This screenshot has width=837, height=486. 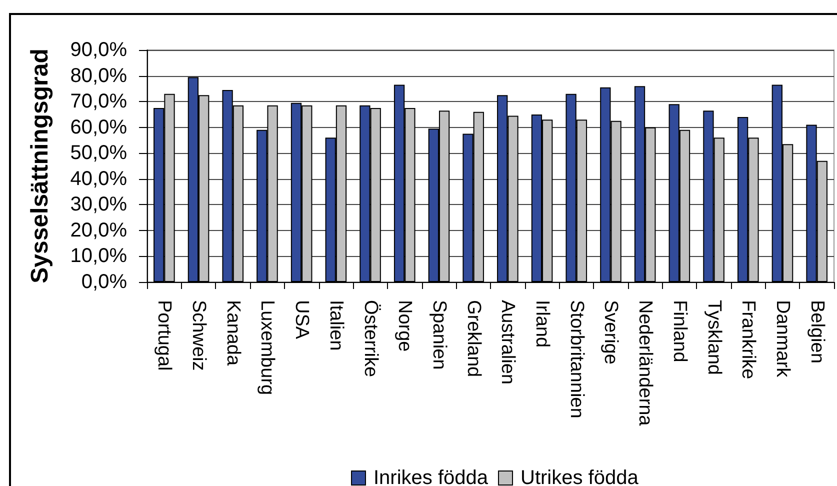 What do you see at coordinates (576, 359) in the screenshot?
I see `x-tick-label: Storbritannien` at bounding box center [576, 359].